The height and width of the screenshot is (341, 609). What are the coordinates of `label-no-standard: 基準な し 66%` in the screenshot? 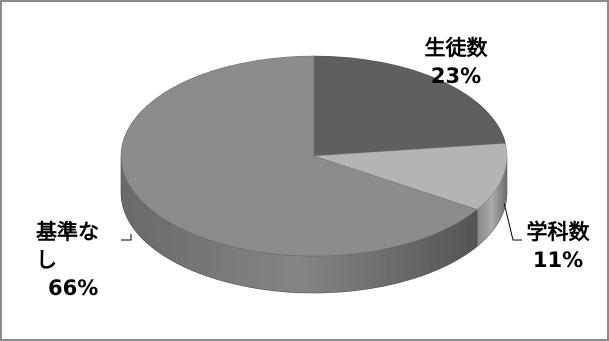 It's located at (72, 260).